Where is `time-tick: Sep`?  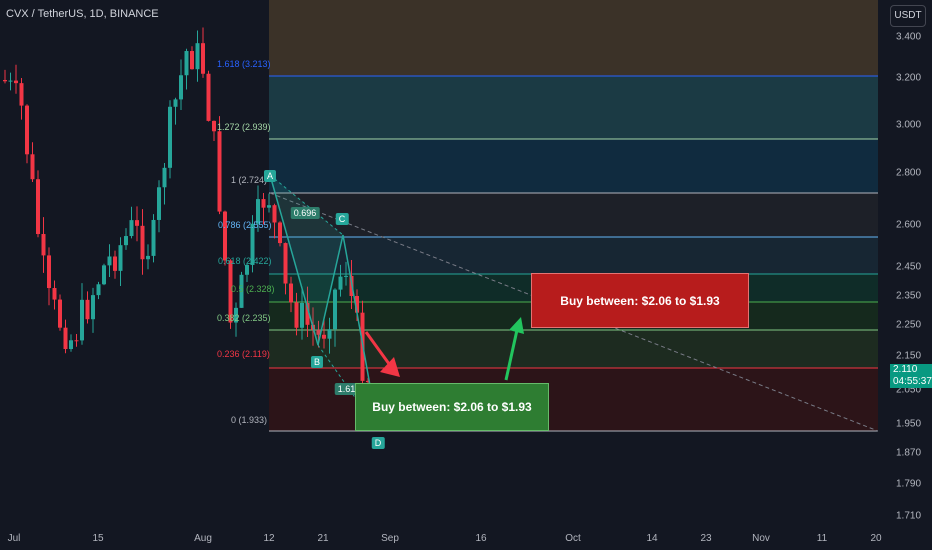 time-tick: Sep is located at coordinates (390, 538).